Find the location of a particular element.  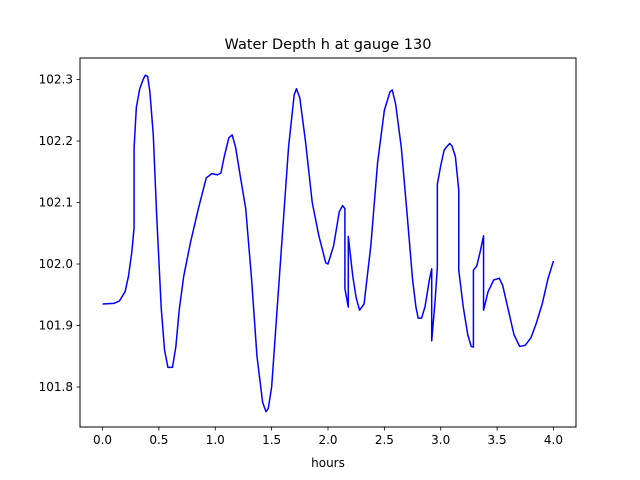

x-tick-label: 0.5 is located at coordinates (158, 440).